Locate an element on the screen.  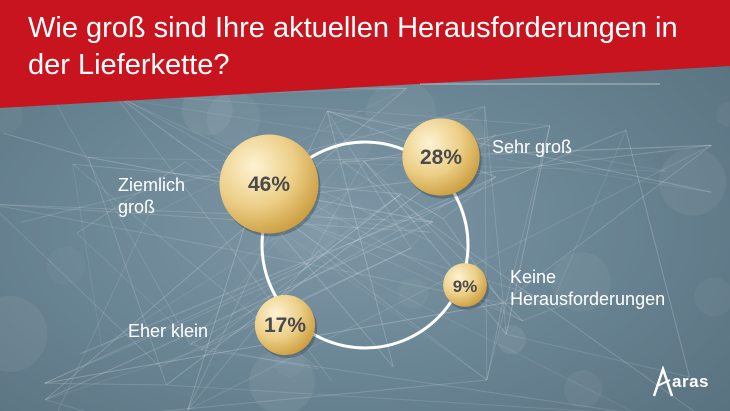
value-label-ziemlich-gross: 46% is located at coordinates (269, 184).